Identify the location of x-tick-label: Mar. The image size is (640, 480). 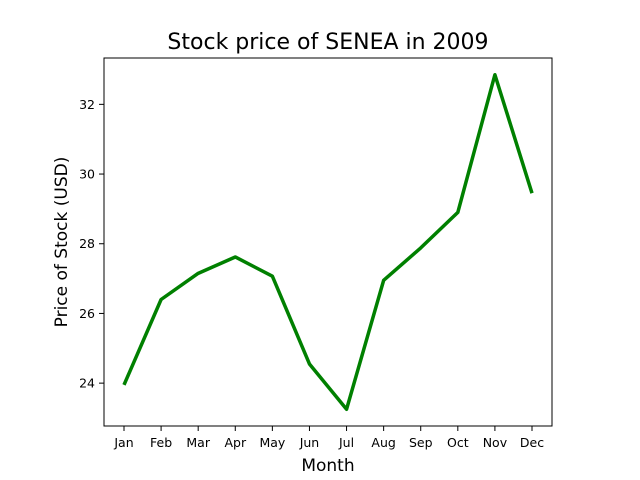
(198, 442).